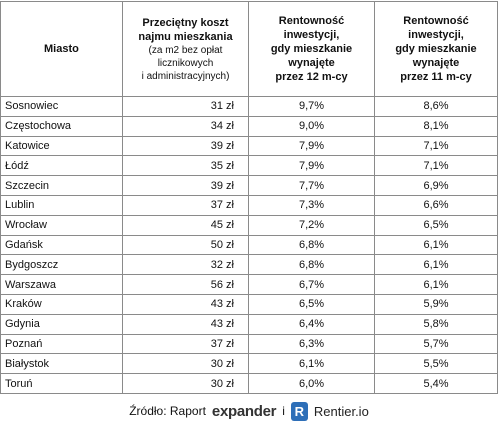 The image size is (498, 425). Describe the element at coordinates (436, 205) in the screenshot. I see `table-cell: 6,6%` at that location.